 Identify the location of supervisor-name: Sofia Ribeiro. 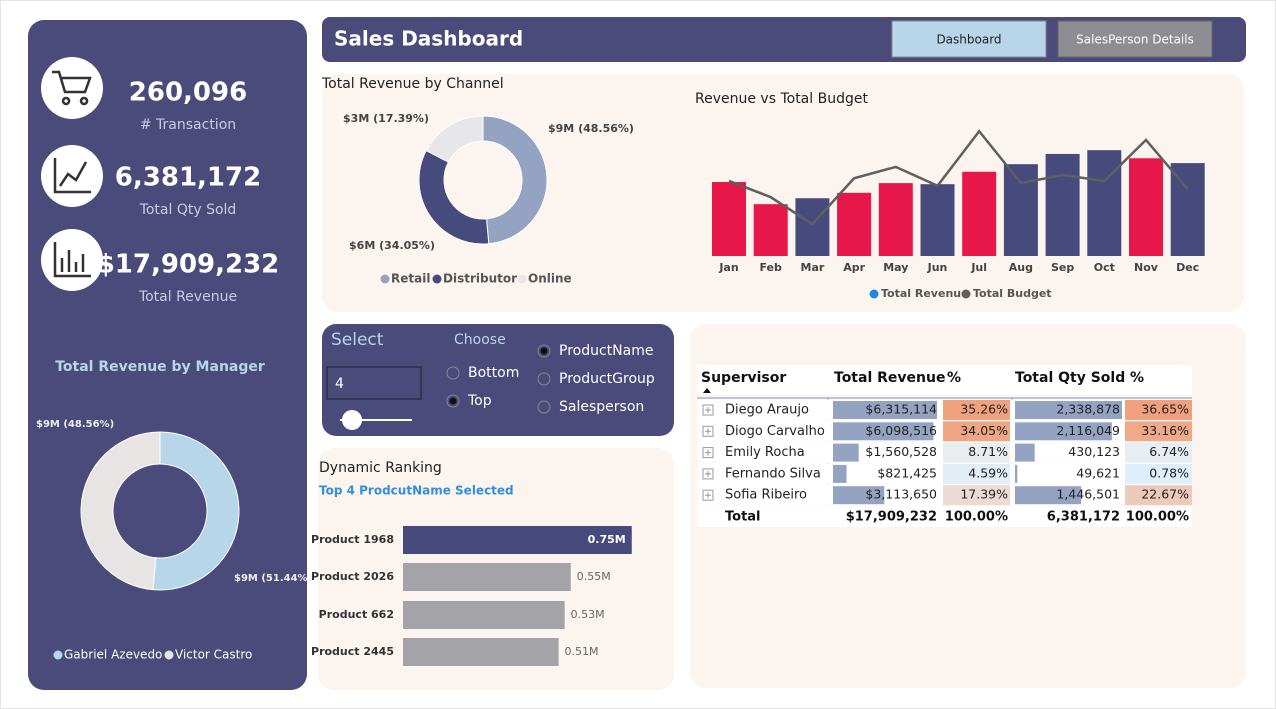
(766, 495).